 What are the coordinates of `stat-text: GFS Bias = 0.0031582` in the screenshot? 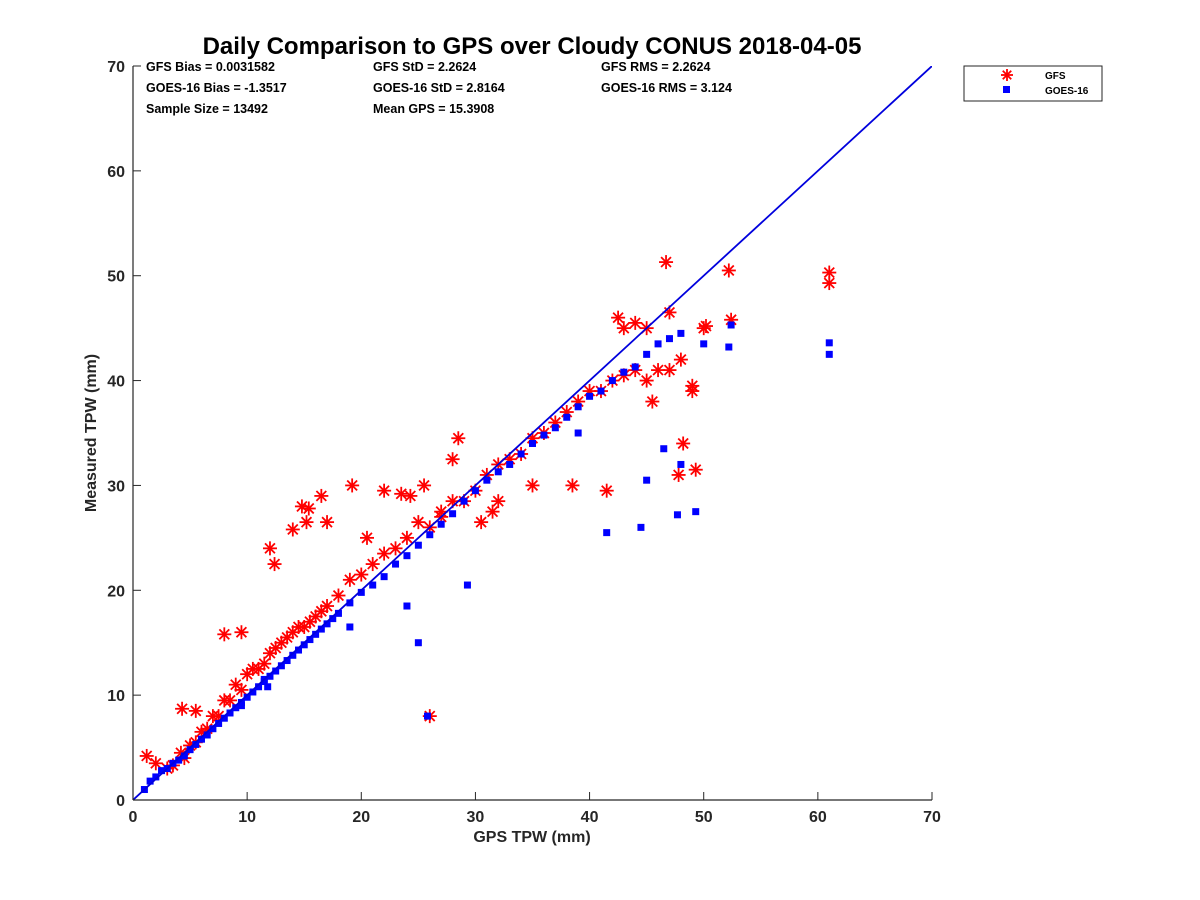 It's located at (210, 67).